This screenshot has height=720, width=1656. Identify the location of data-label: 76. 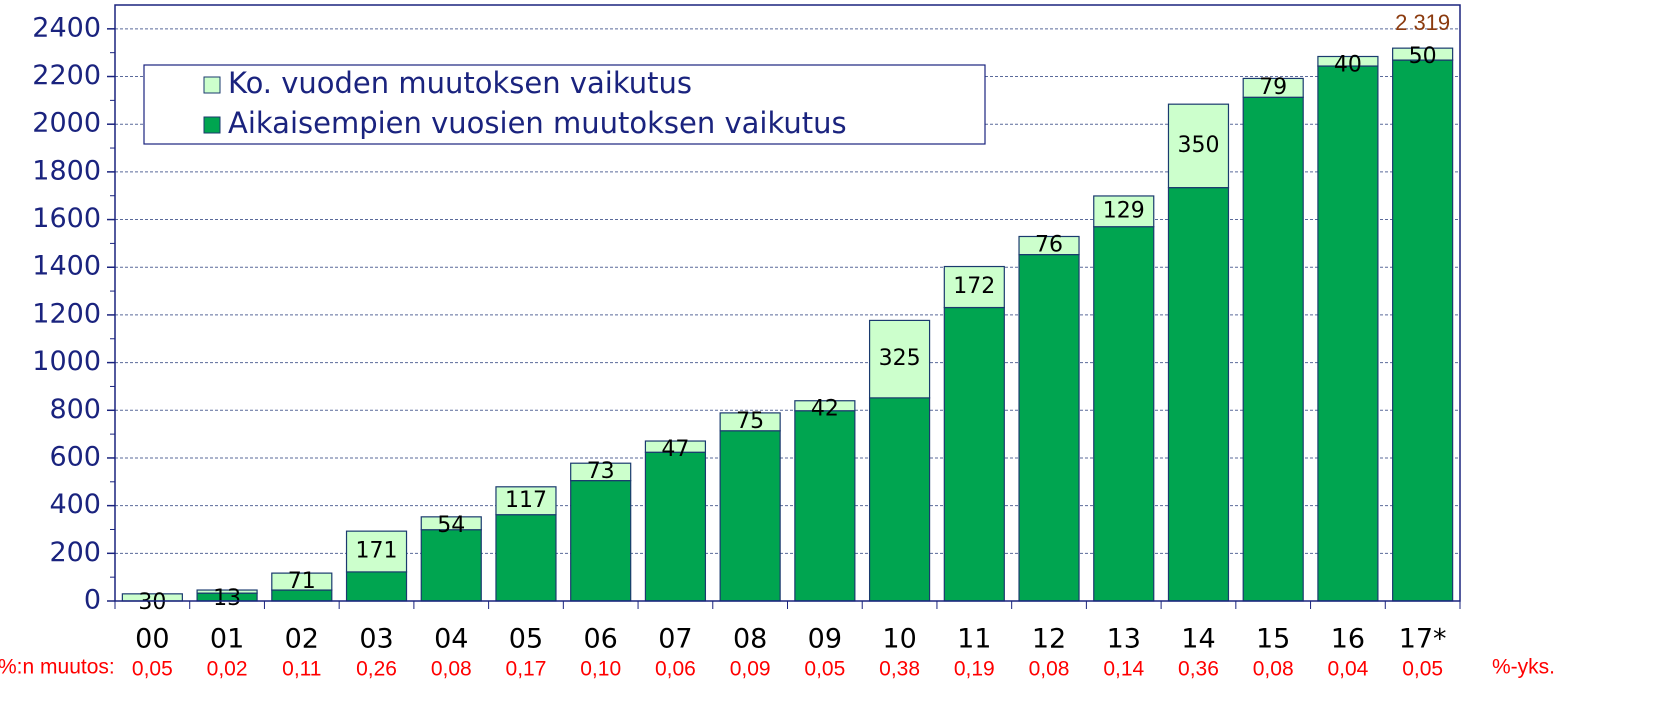
(1049, 245).